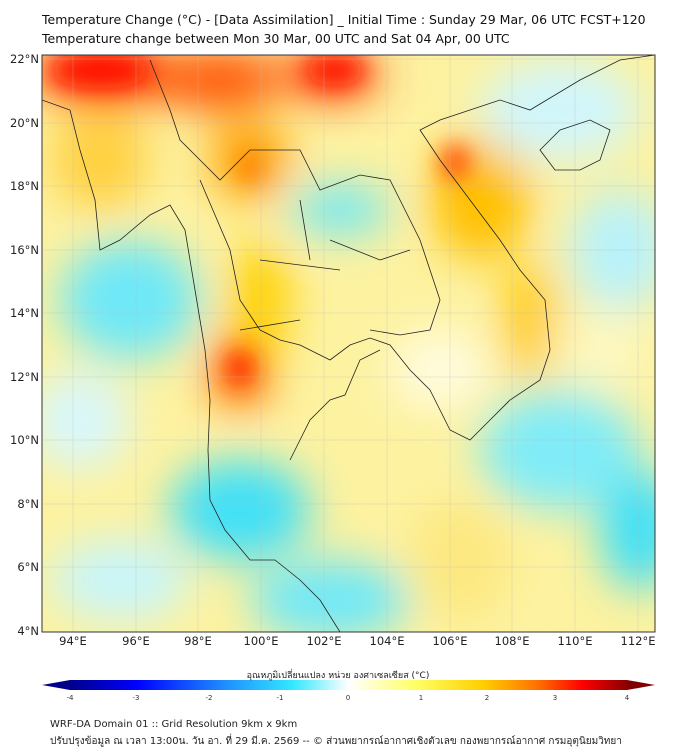 This screenshot has height=756, width=676. Describe the element at coordinates (348, 691) in the screenshot. I see `colorbar: -4 -3 -2 -1 0 1 2 3 4` at that location.